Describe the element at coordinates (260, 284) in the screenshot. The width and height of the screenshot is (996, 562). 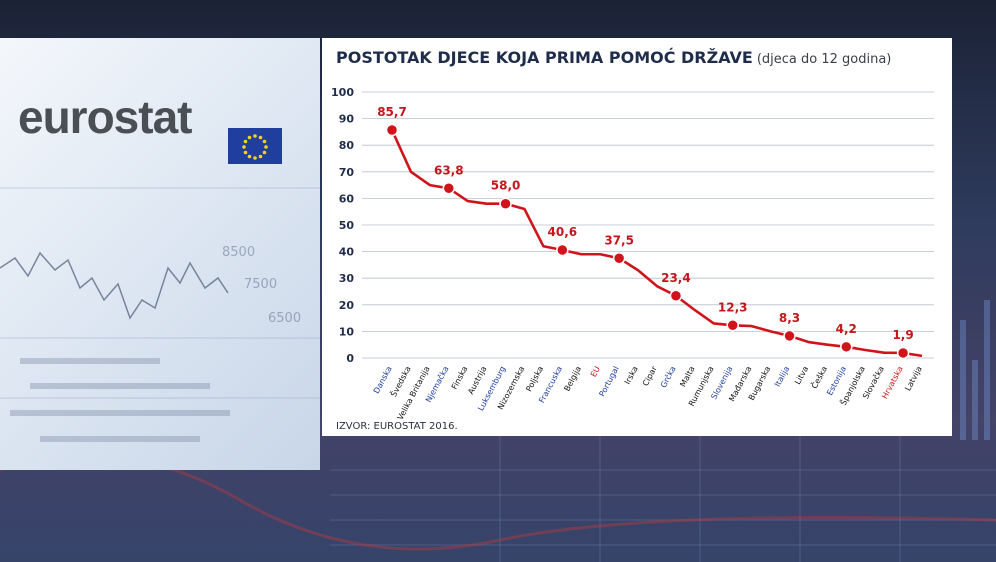
I see `svg-text: 7500` at that location.